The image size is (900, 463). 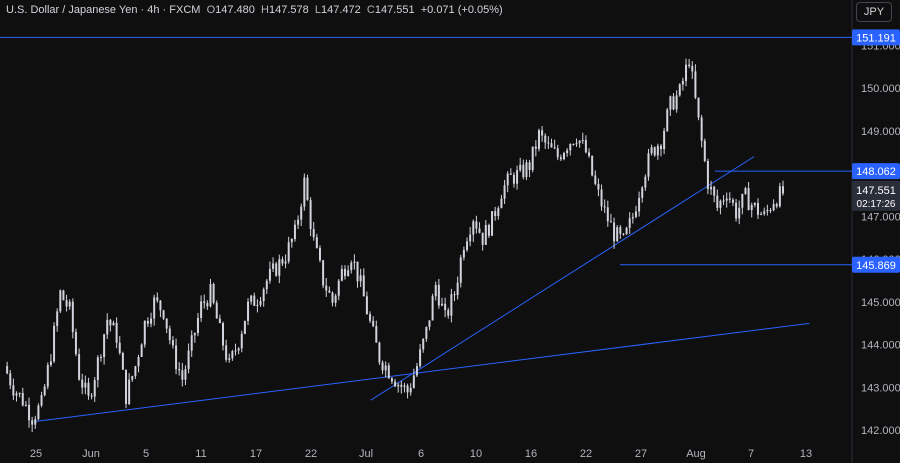 I want to click on close-value: 147.551, so click(x=394, y=10).